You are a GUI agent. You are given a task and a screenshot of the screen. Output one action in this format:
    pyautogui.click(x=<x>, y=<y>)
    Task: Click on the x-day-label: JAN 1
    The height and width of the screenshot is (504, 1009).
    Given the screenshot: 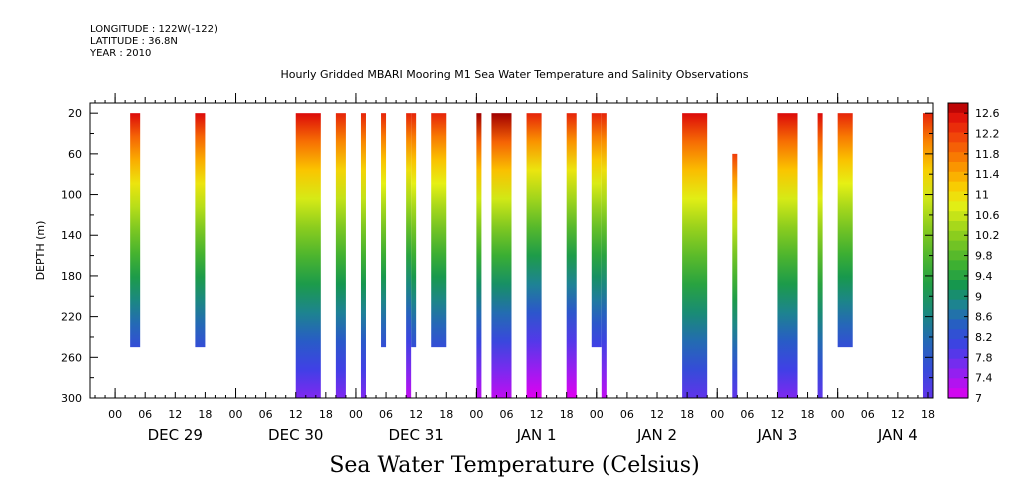 What is the action you would take?
    pyautogui.click(x=536, y=435)
    